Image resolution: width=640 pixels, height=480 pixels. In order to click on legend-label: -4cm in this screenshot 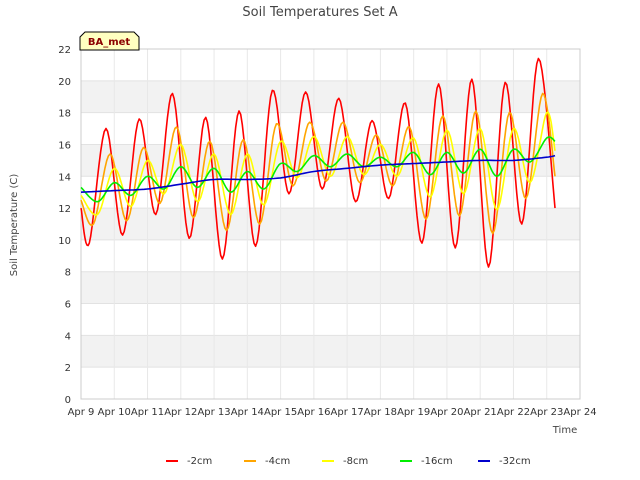, I will do `click(277, 461)`.